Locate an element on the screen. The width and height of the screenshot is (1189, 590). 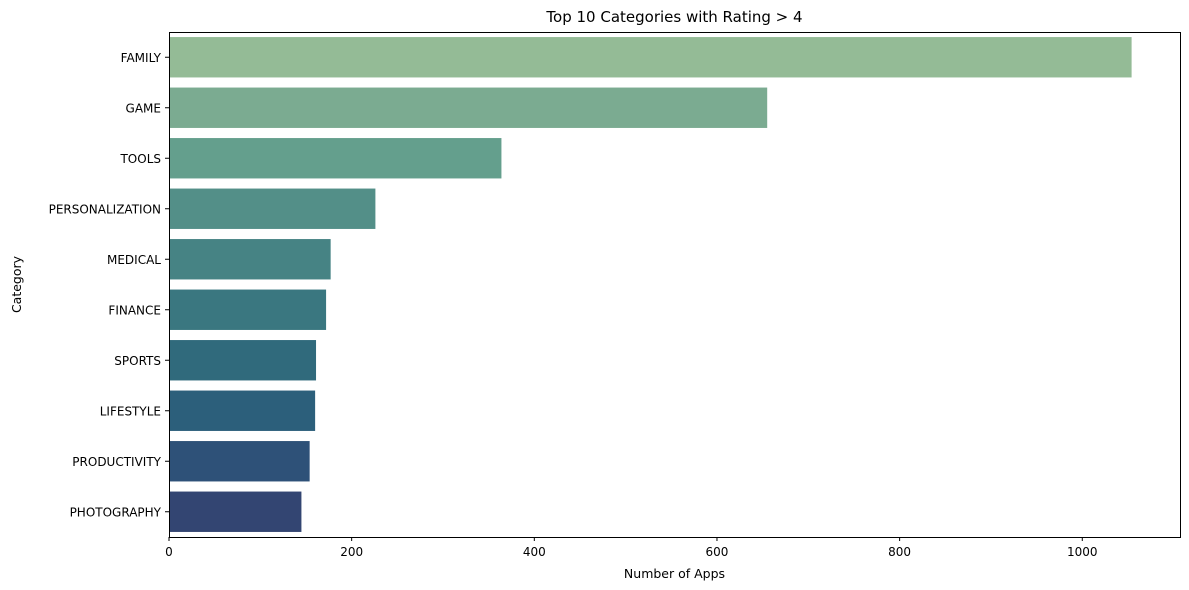
y-tick-label-game: GAME is located at coordinates (143, 108).